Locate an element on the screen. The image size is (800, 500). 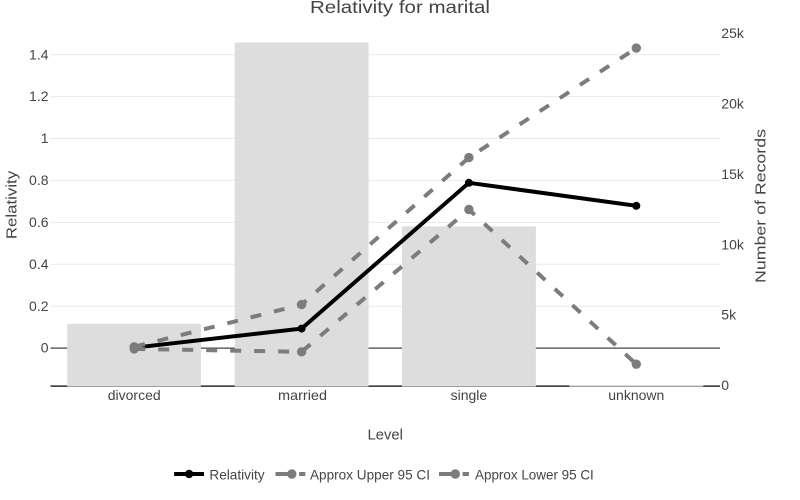
svg-text: Number of Records is located at coordinates (760, 206).